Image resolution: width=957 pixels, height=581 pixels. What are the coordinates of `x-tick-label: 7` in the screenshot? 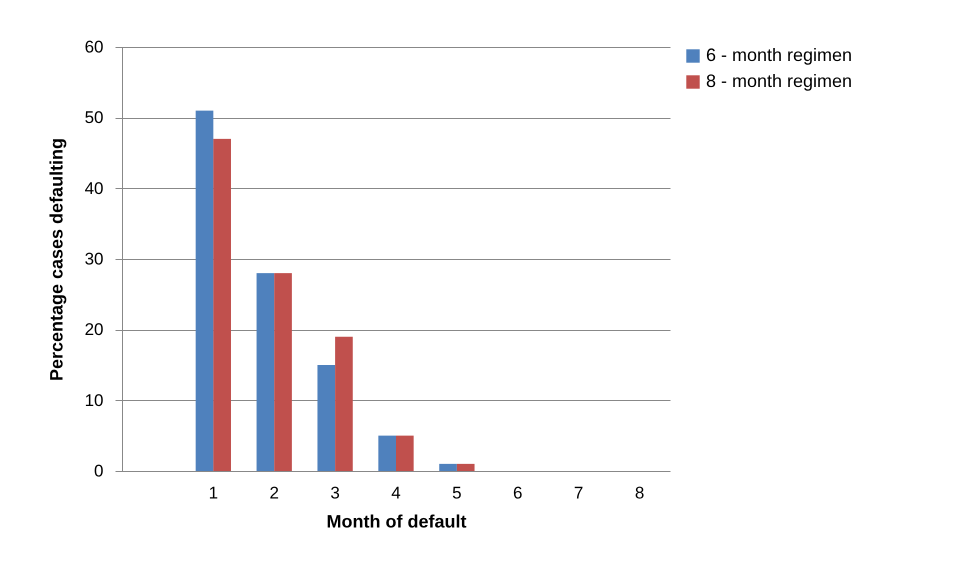 It's located at (579, 493).